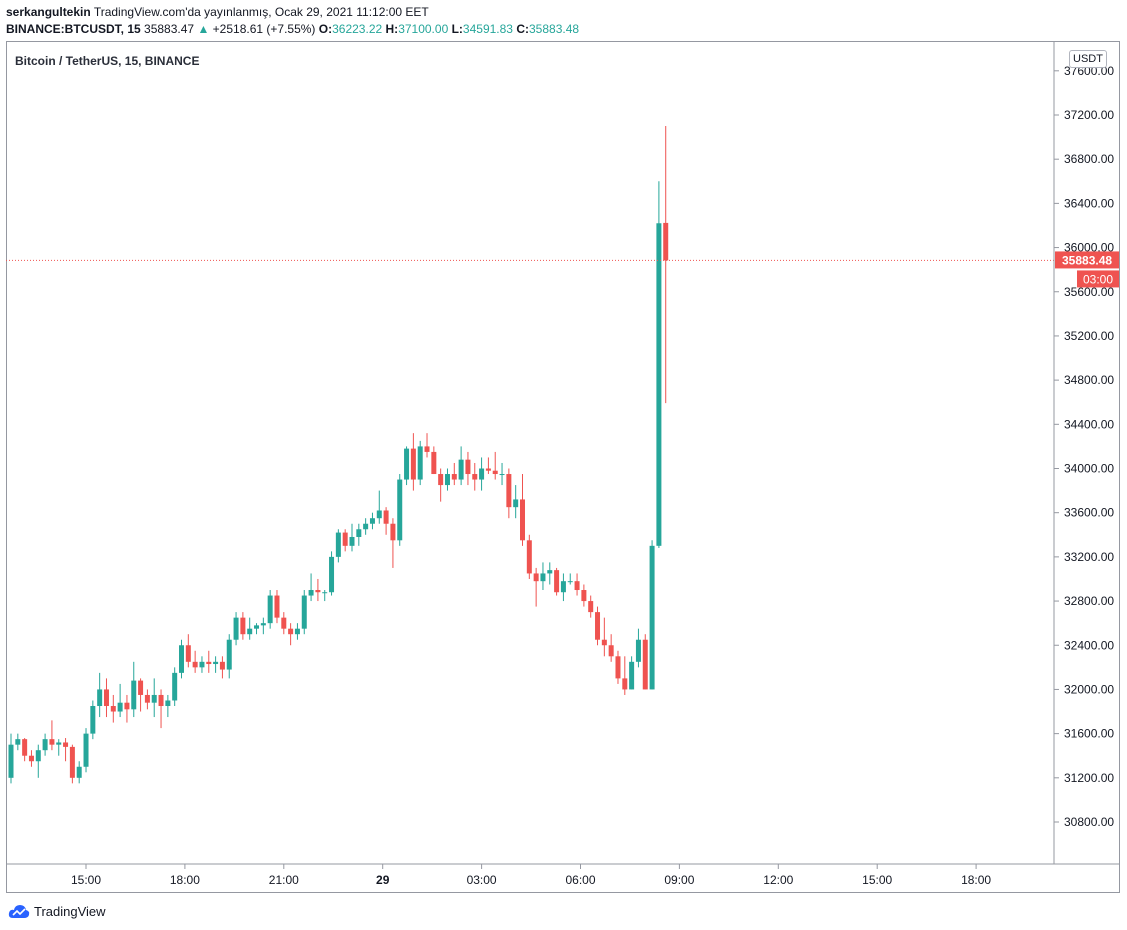  Describe the element at coordinates (1089, 822) in the screenshot. I see `y-tick-label: 30800.00` at that location.